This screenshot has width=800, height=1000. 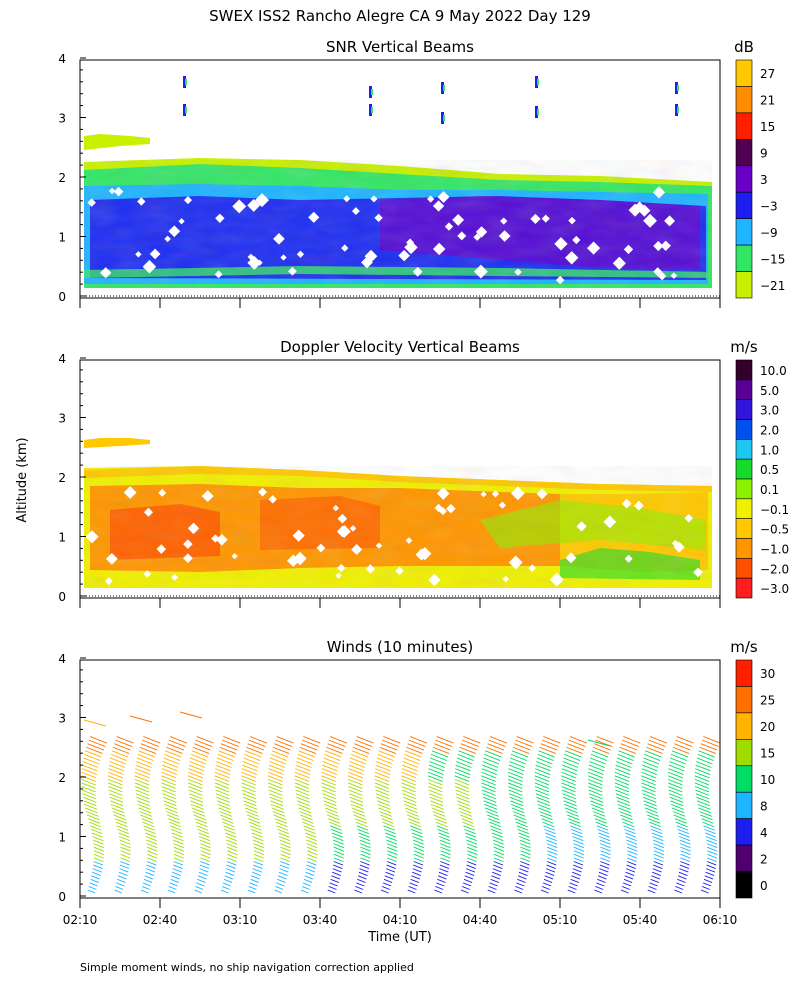 What do you see at coordinates (62, 238) in the screenshot?
I see `y-tick-label: 1` at bounding box center [62, 238].